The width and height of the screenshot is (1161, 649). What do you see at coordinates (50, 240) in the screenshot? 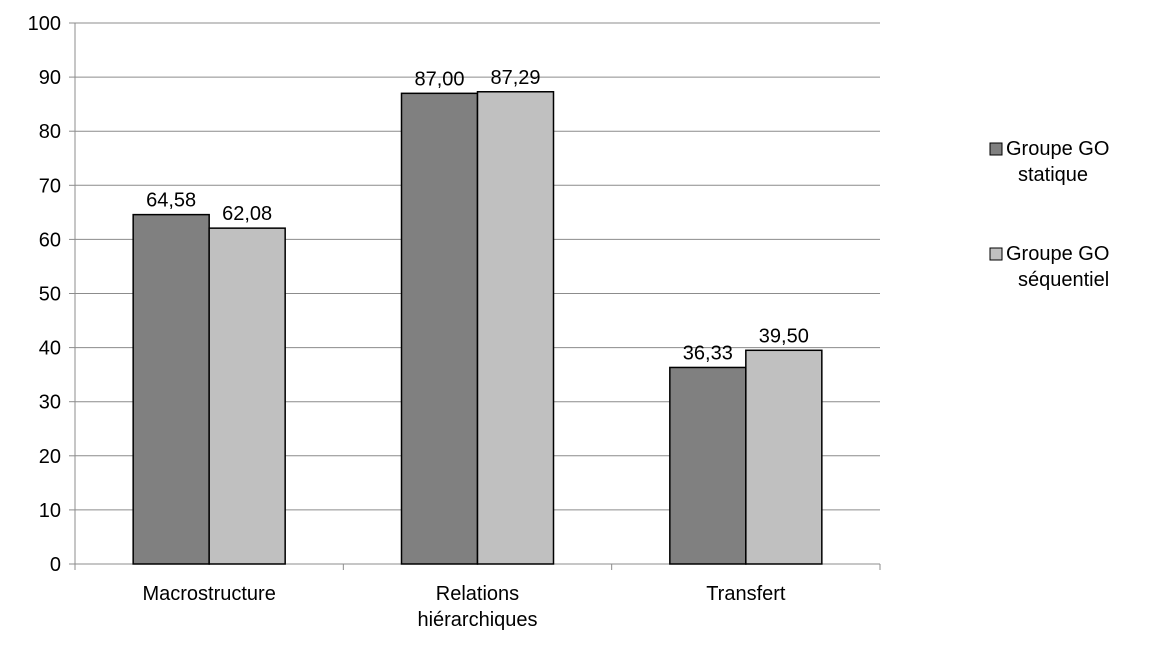
I see `y-tick-label: 60` at bounding box center [50, 240].